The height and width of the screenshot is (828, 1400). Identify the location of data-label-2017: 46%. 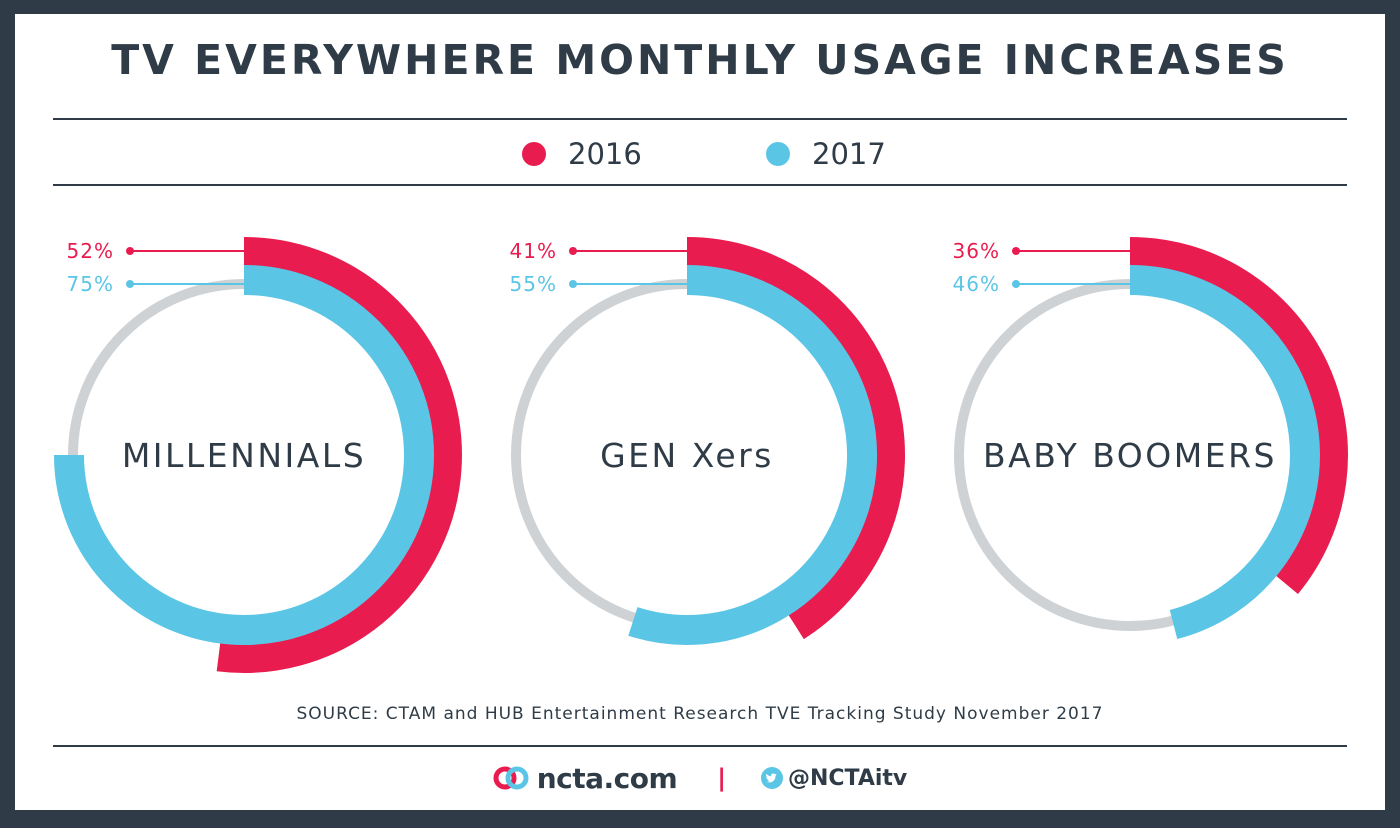
(976, 284).